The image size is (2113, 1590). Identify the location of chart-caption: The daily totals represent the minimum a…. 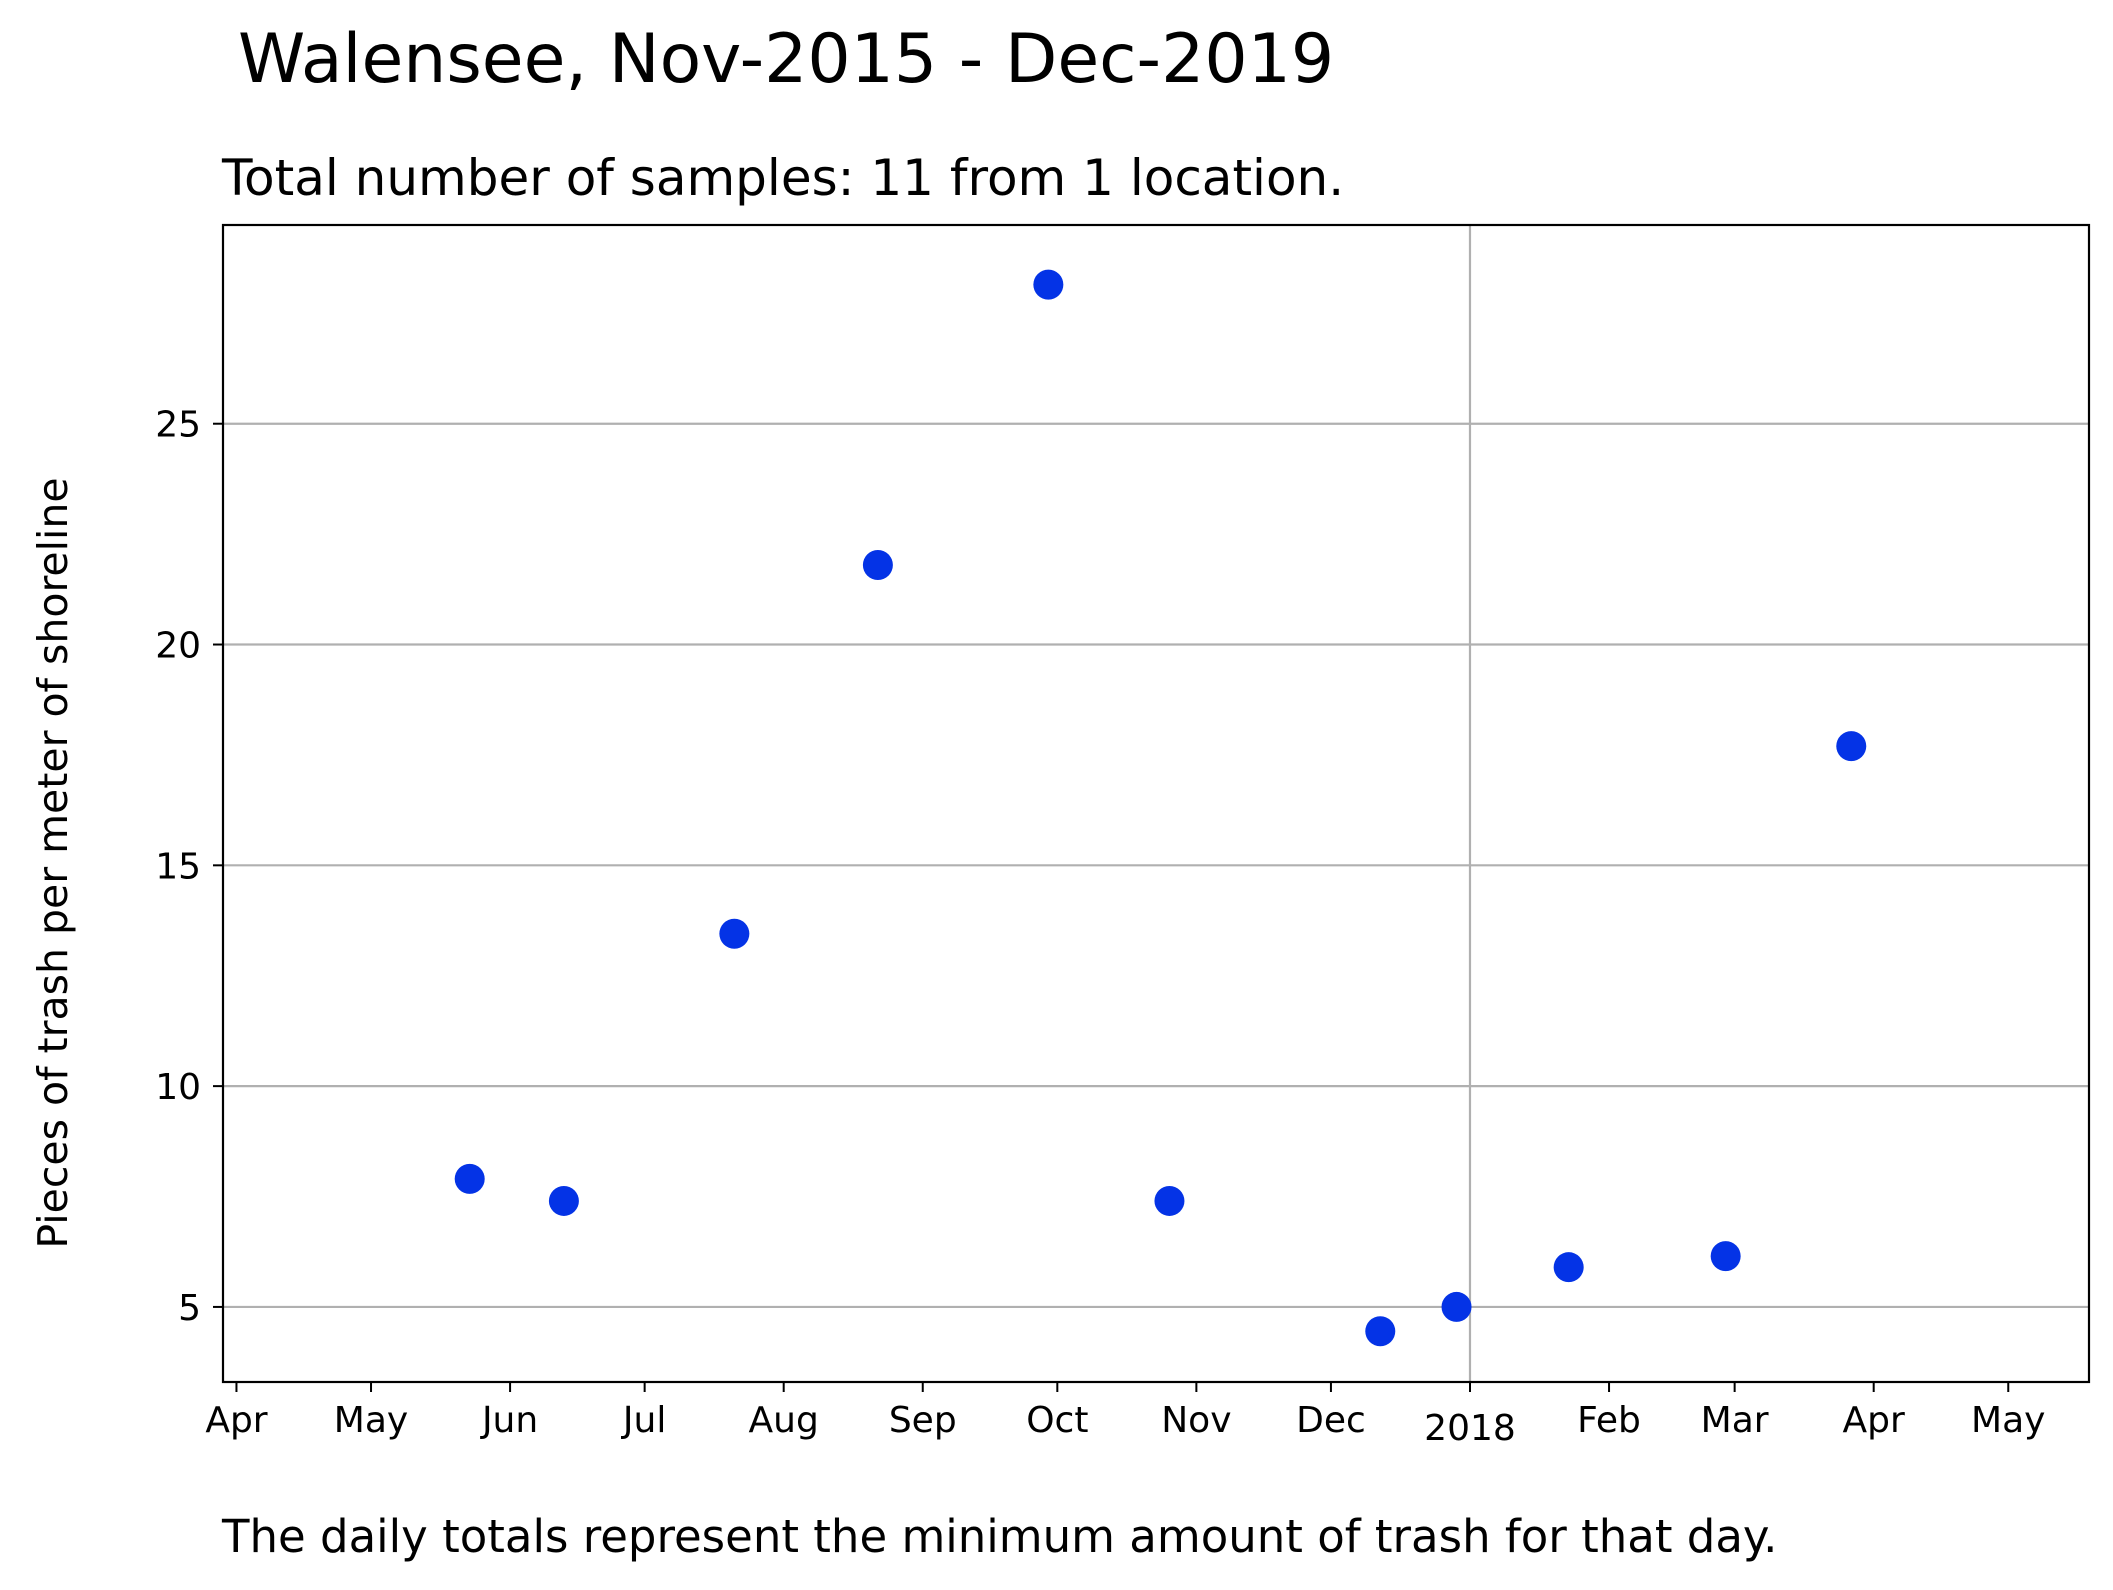
(999, 1536).